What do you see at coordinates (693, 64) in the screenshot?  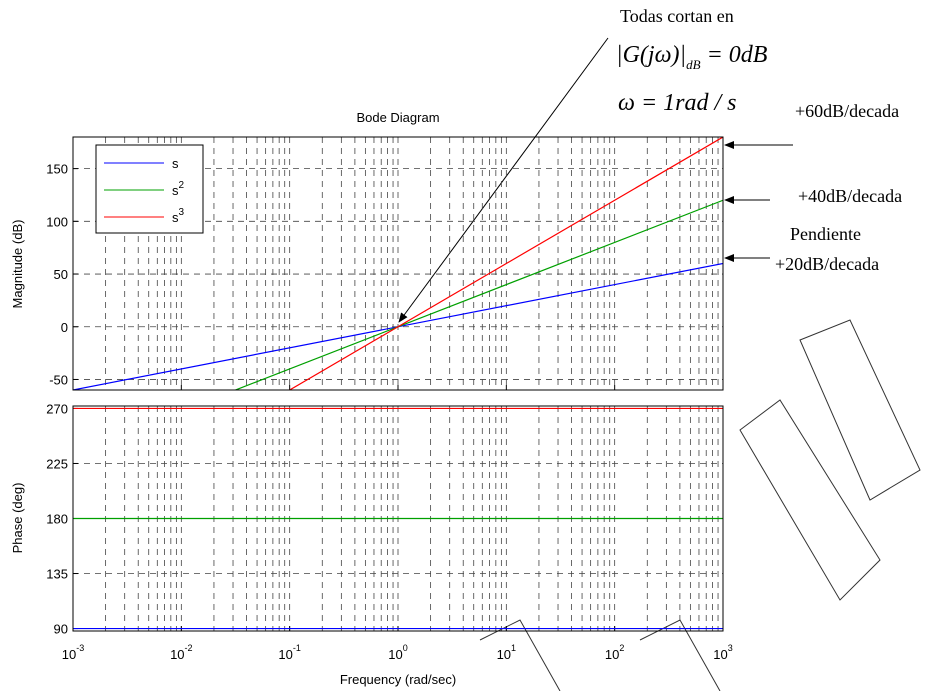 I see `annotation: dB` at bounding box center [693, 64].